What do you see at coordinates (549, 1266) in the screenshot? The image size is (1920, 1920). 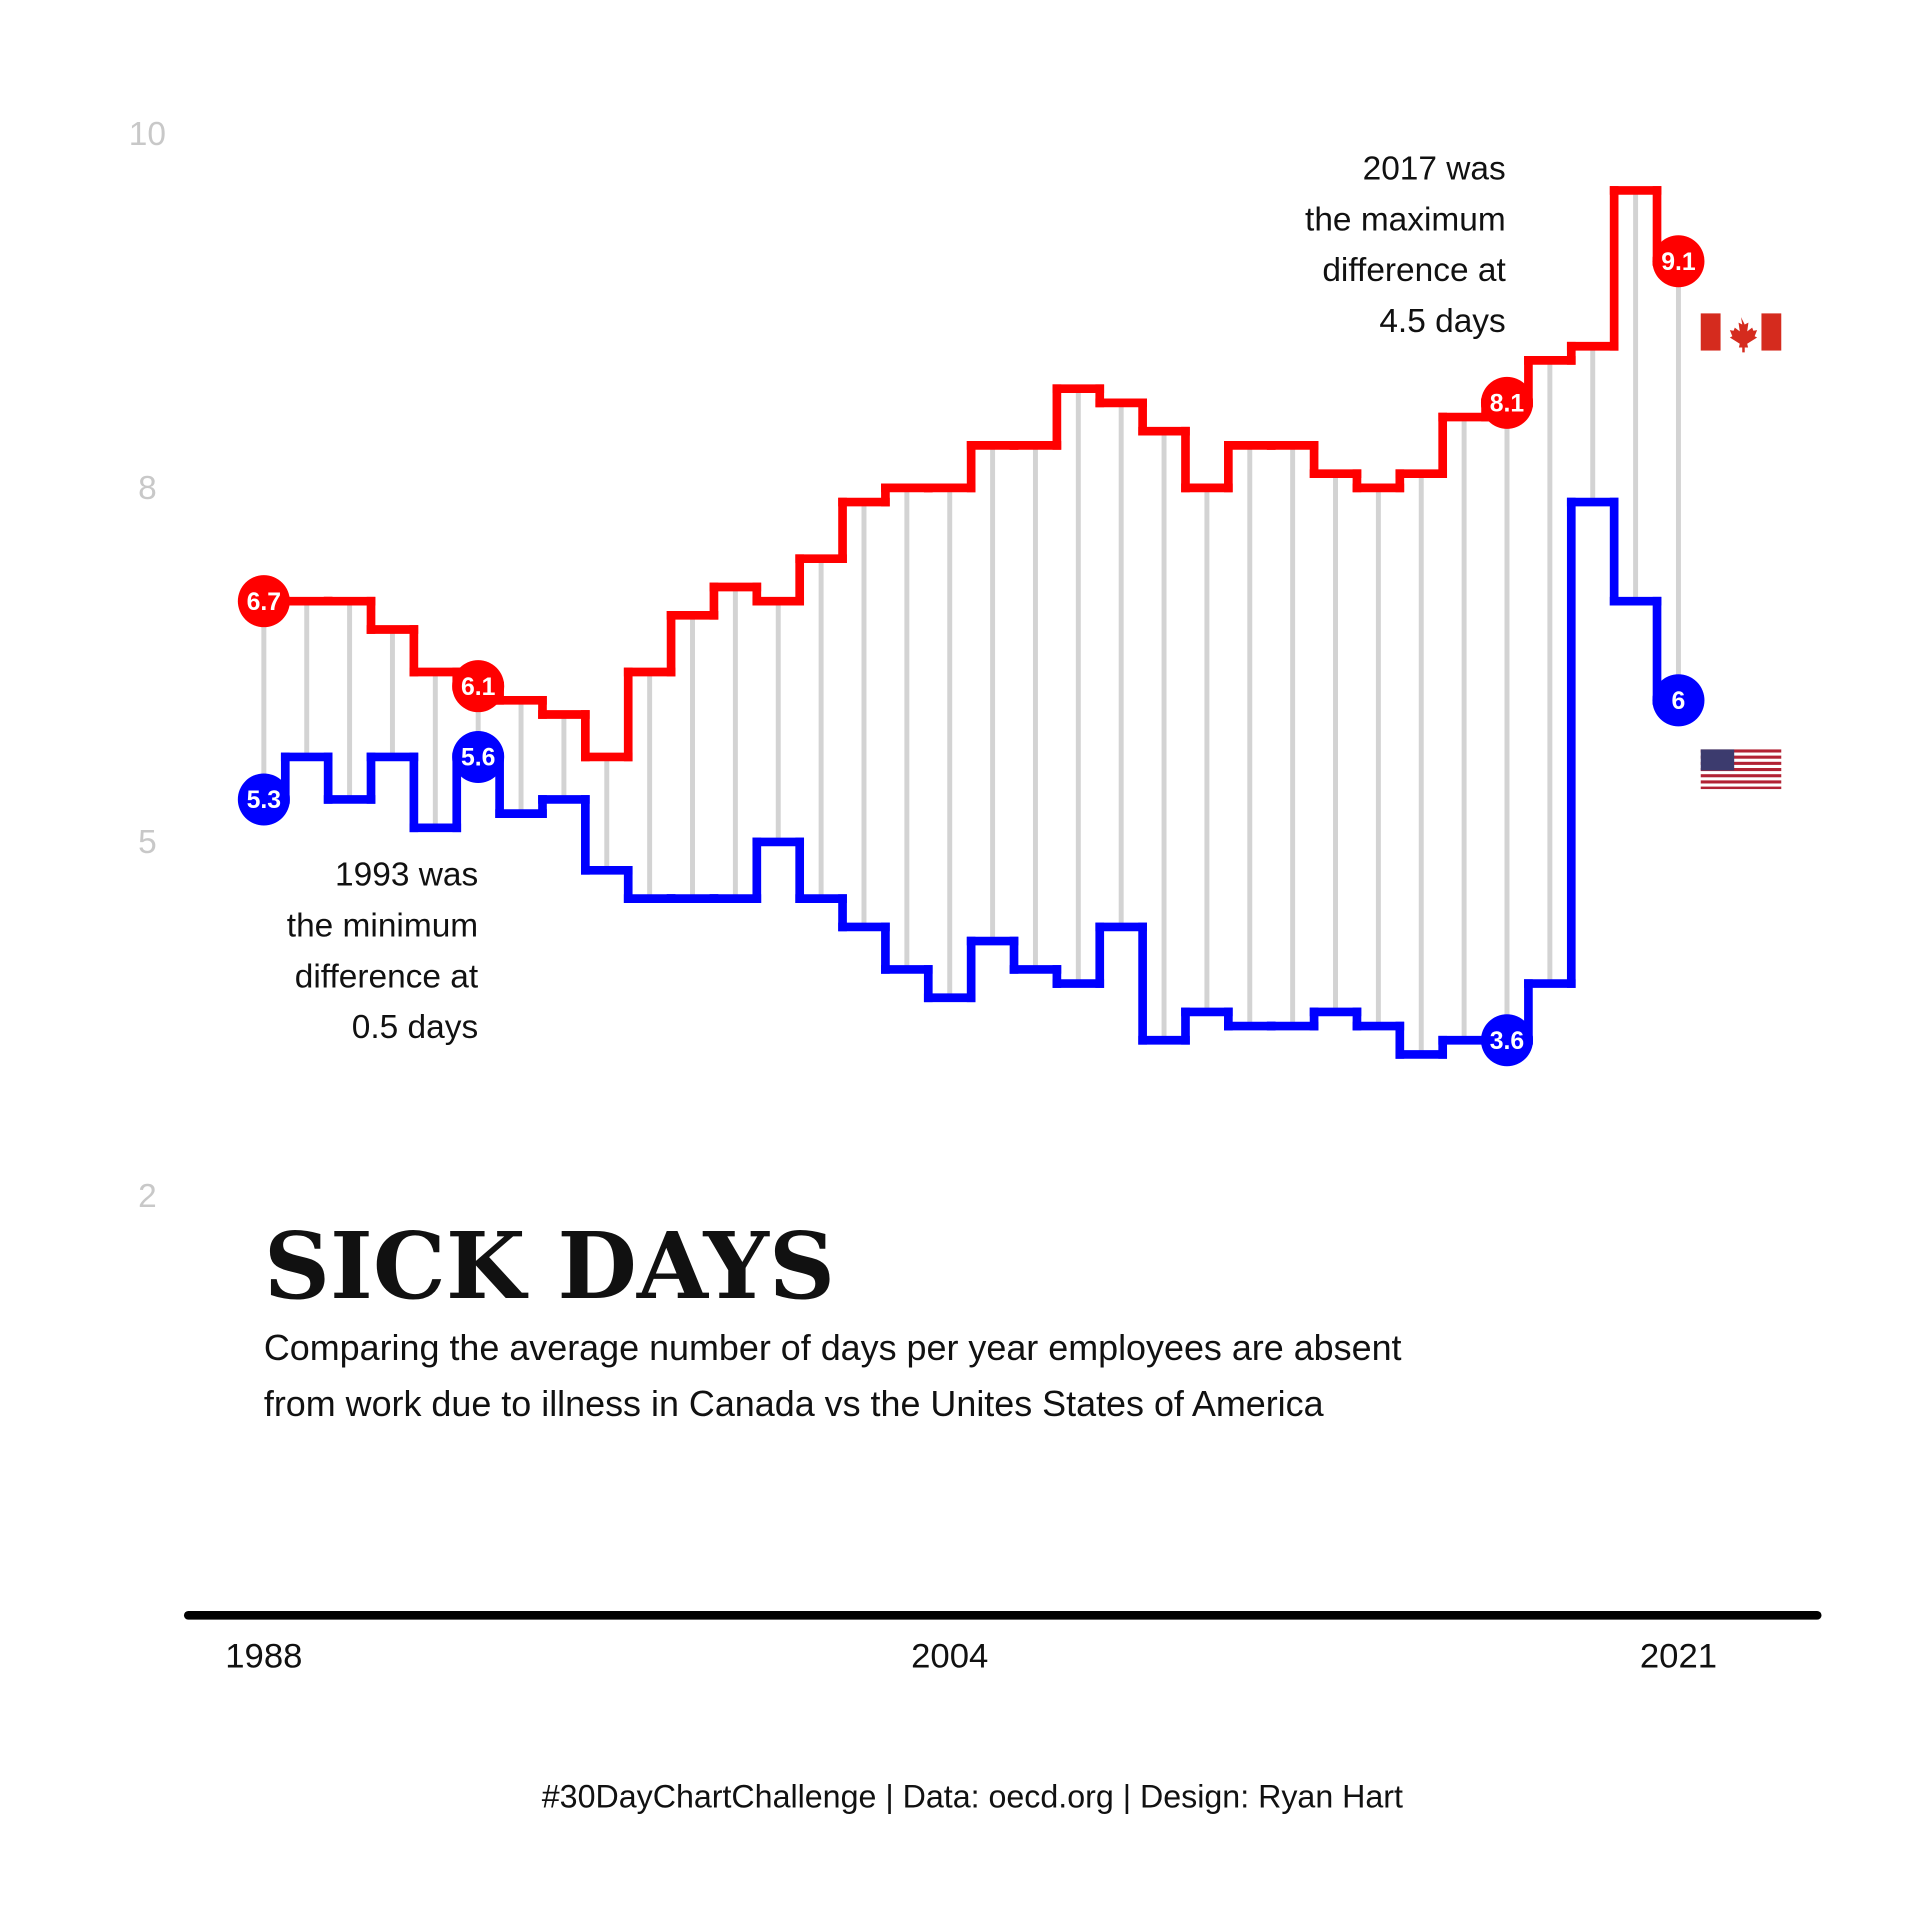 I see `chart-title: SICK DAYS` at bounding box center [549, 1266].